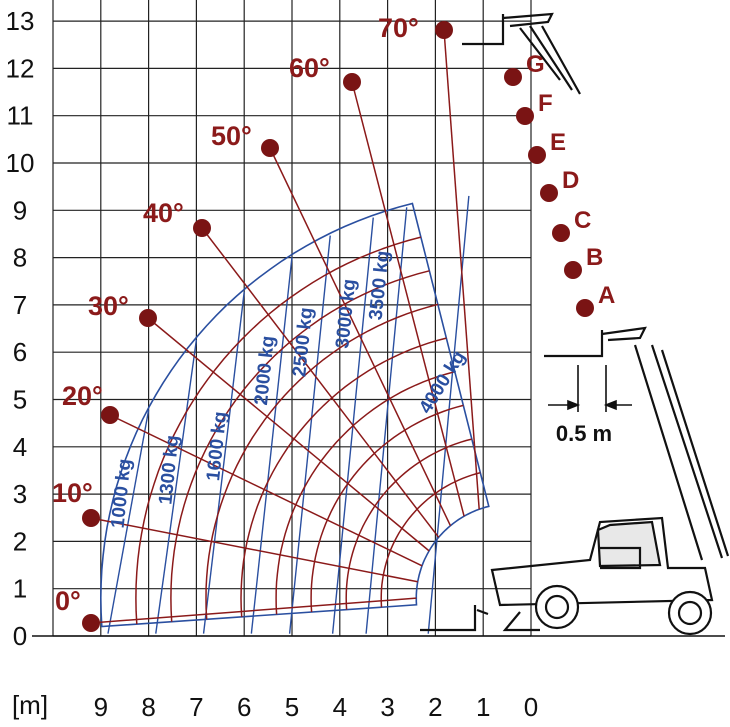  Describe the element at coordinates (20, 541) in the screenshot. I see `y-tick-2: 2` at that location.